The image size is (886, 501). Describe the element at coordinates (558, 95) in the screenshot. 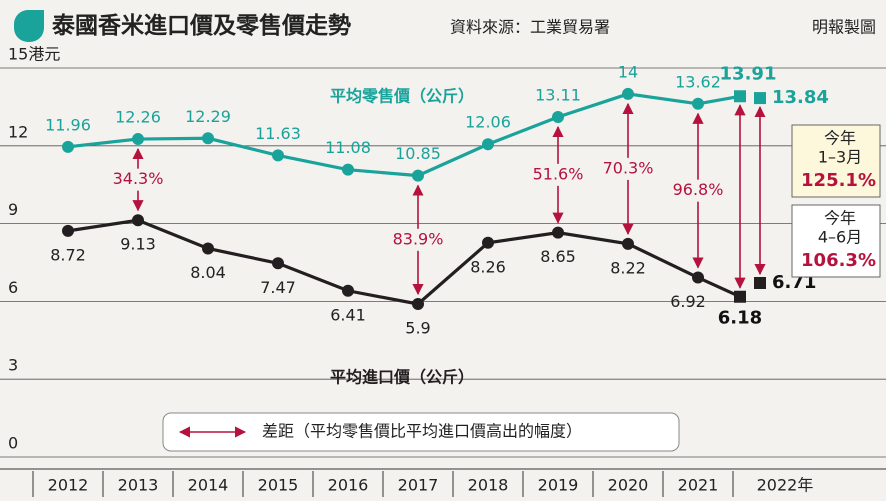

I see `value-label: 13.11` at that location.